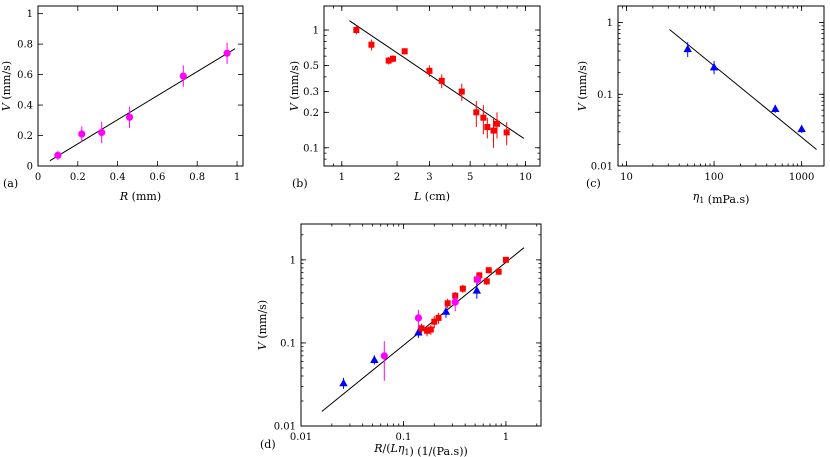  I want to click on panel-0-yticklabel-0: 0, so click(30, 167).